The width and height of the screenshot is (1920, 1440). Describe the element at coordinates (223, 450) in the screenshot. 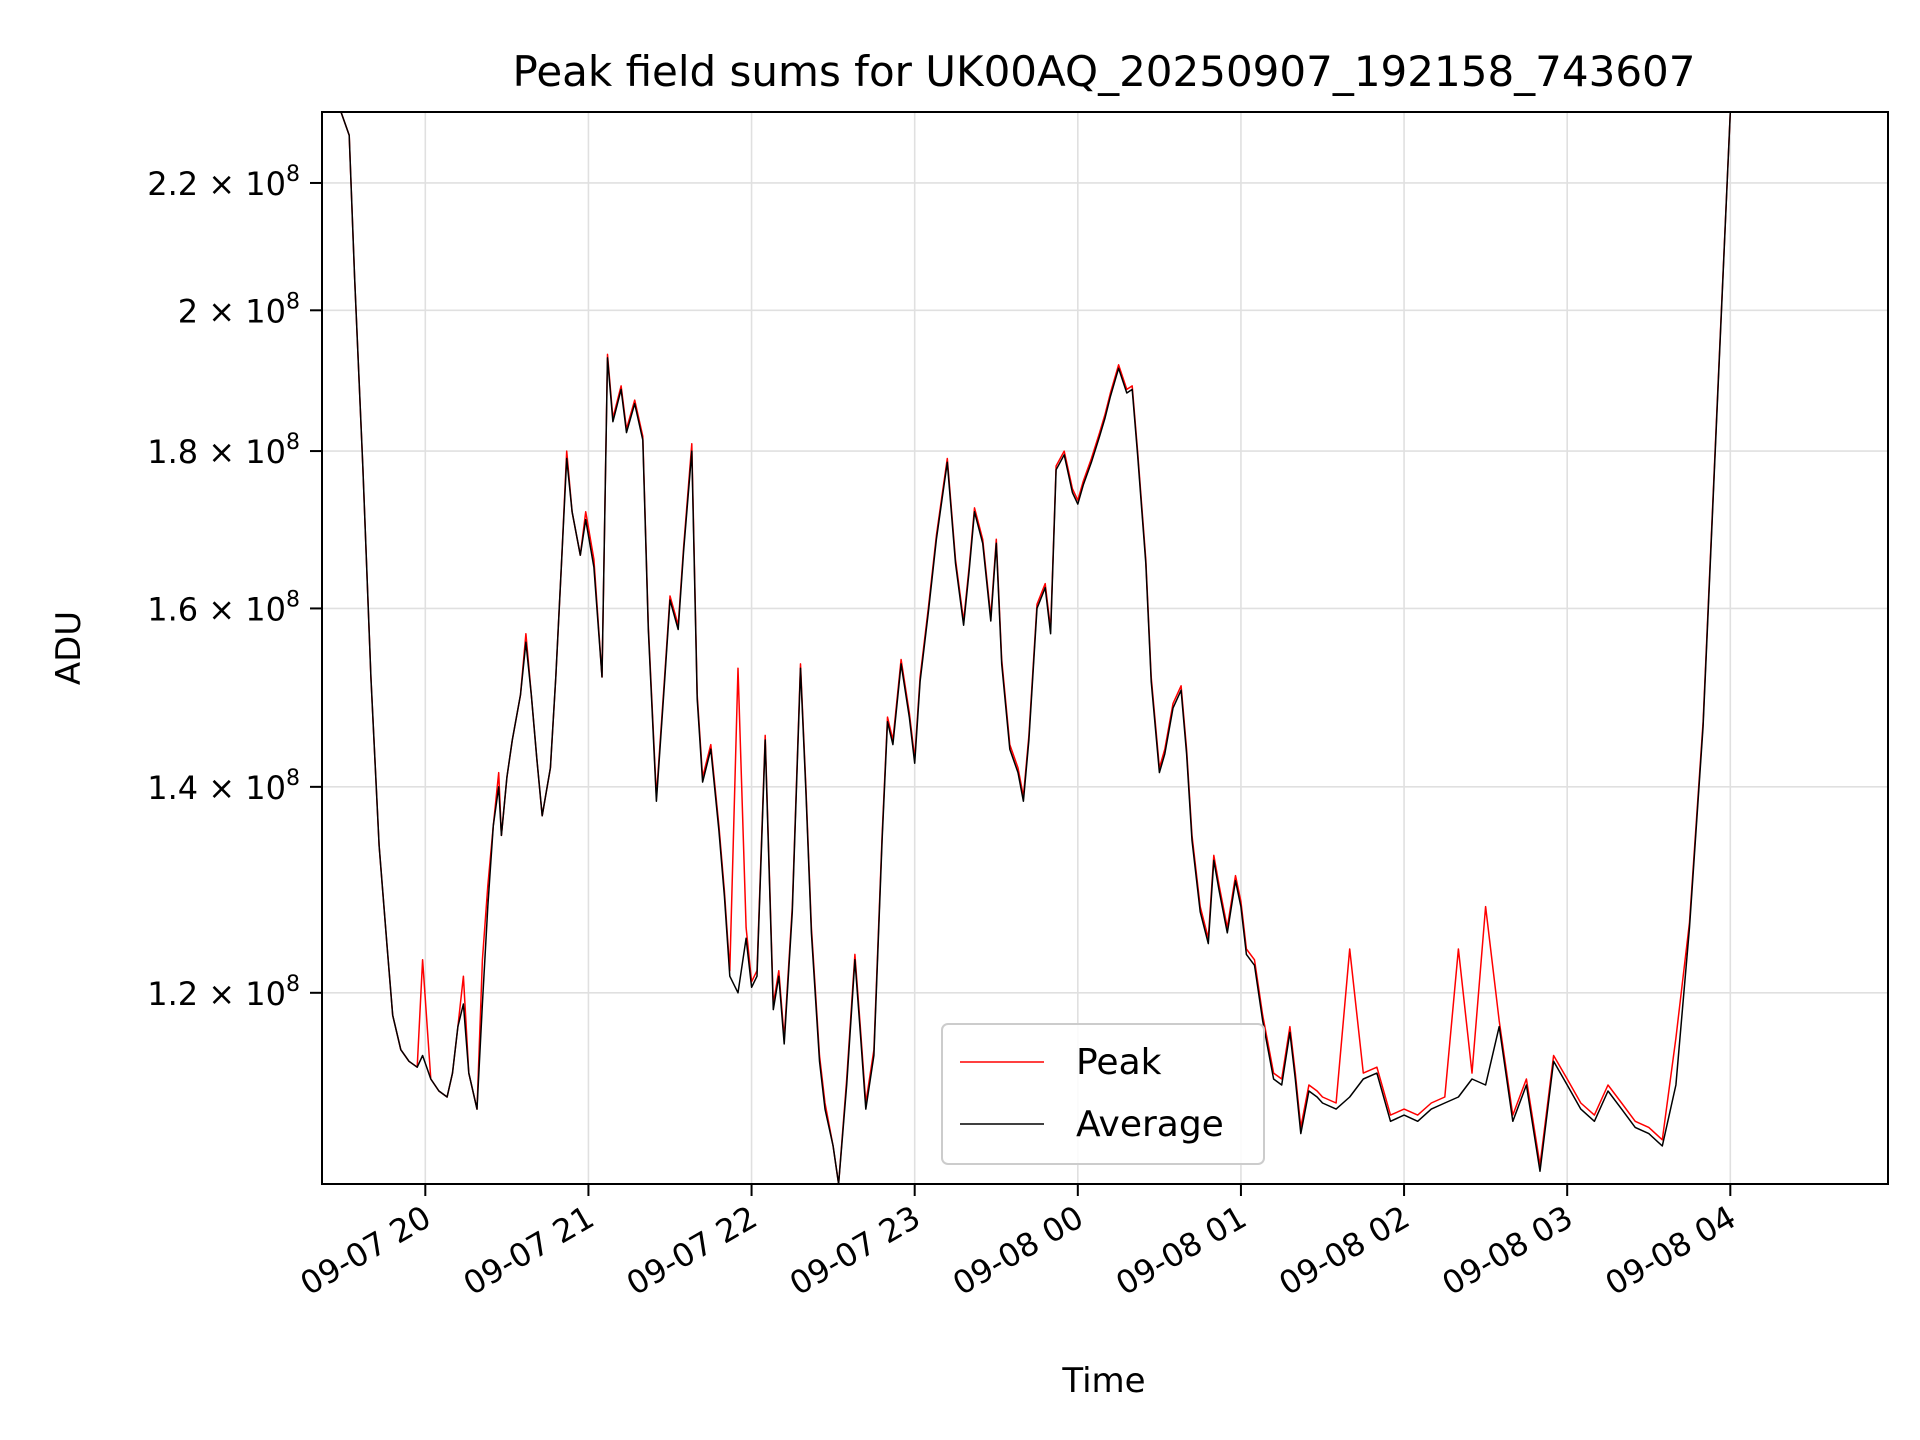

I see `y-tick-label: 1.8 × 108` at that location.